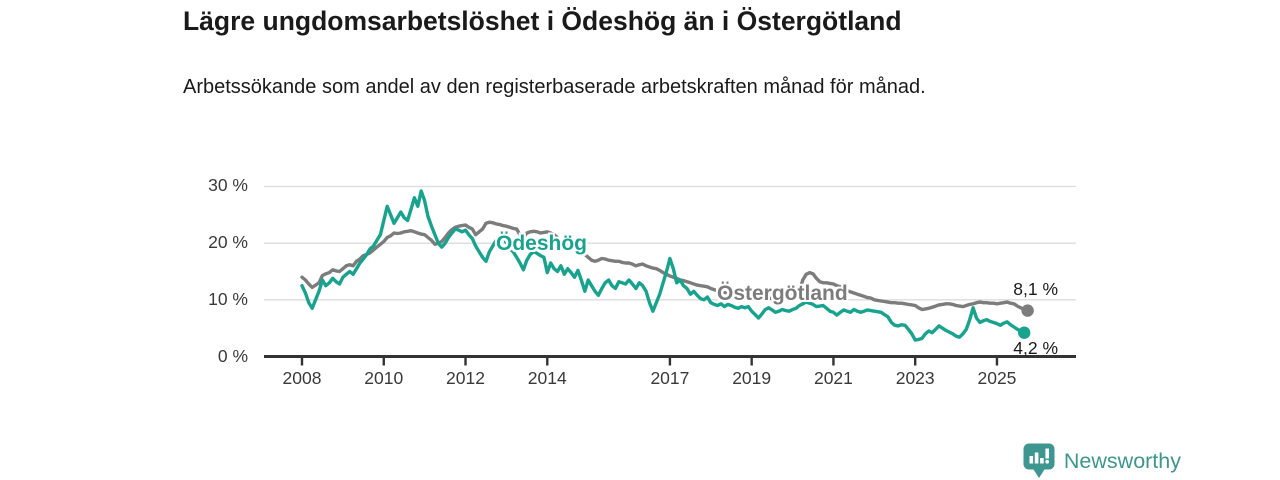 This screenshot has width=1280, height=480. Describe the element at coordinates (782, 293) in the screenshot. I see `series-label-ostergotland: Östergötland` at that location.